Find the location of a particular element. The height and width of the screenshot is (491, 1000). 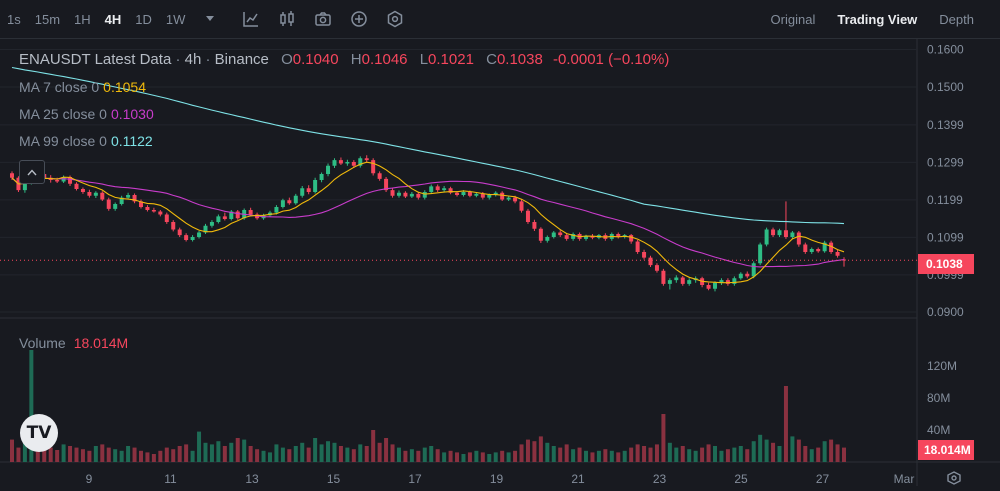

view-trading-view: Trading View is located at coordinates (877, 19).